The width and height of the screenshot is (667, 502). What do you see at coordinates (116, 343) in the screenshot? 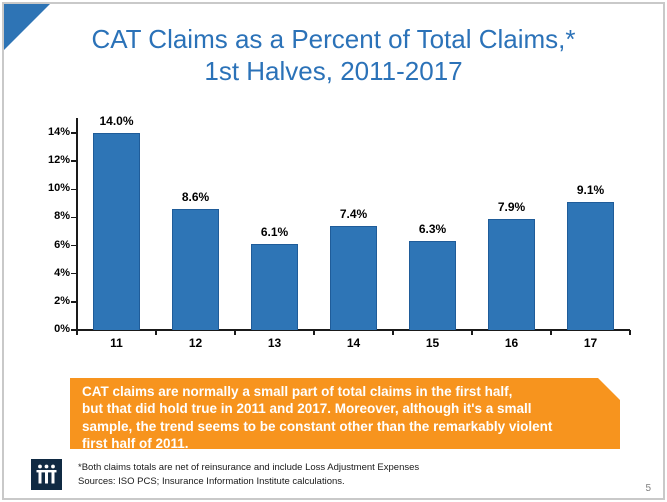
I see `x-axis-tick-label: 11` at bounding box center [116, 343].